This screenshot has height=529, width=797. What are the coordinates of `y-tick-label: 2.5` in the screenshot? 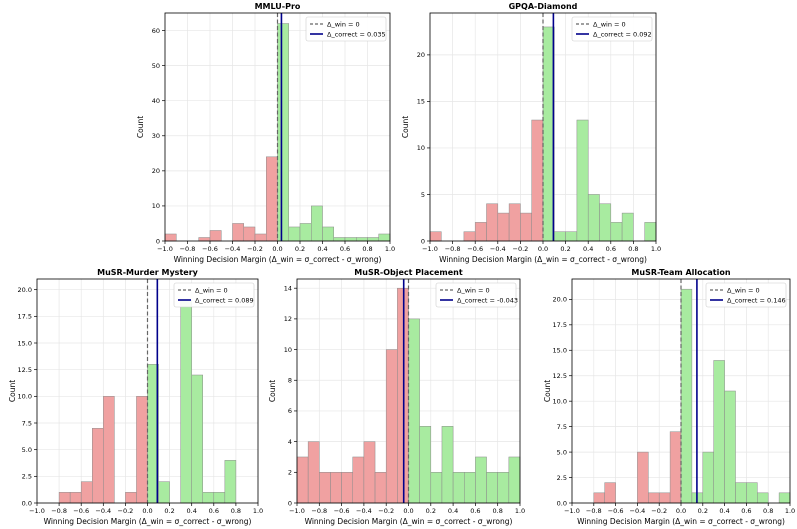 It's located at (27, 477).